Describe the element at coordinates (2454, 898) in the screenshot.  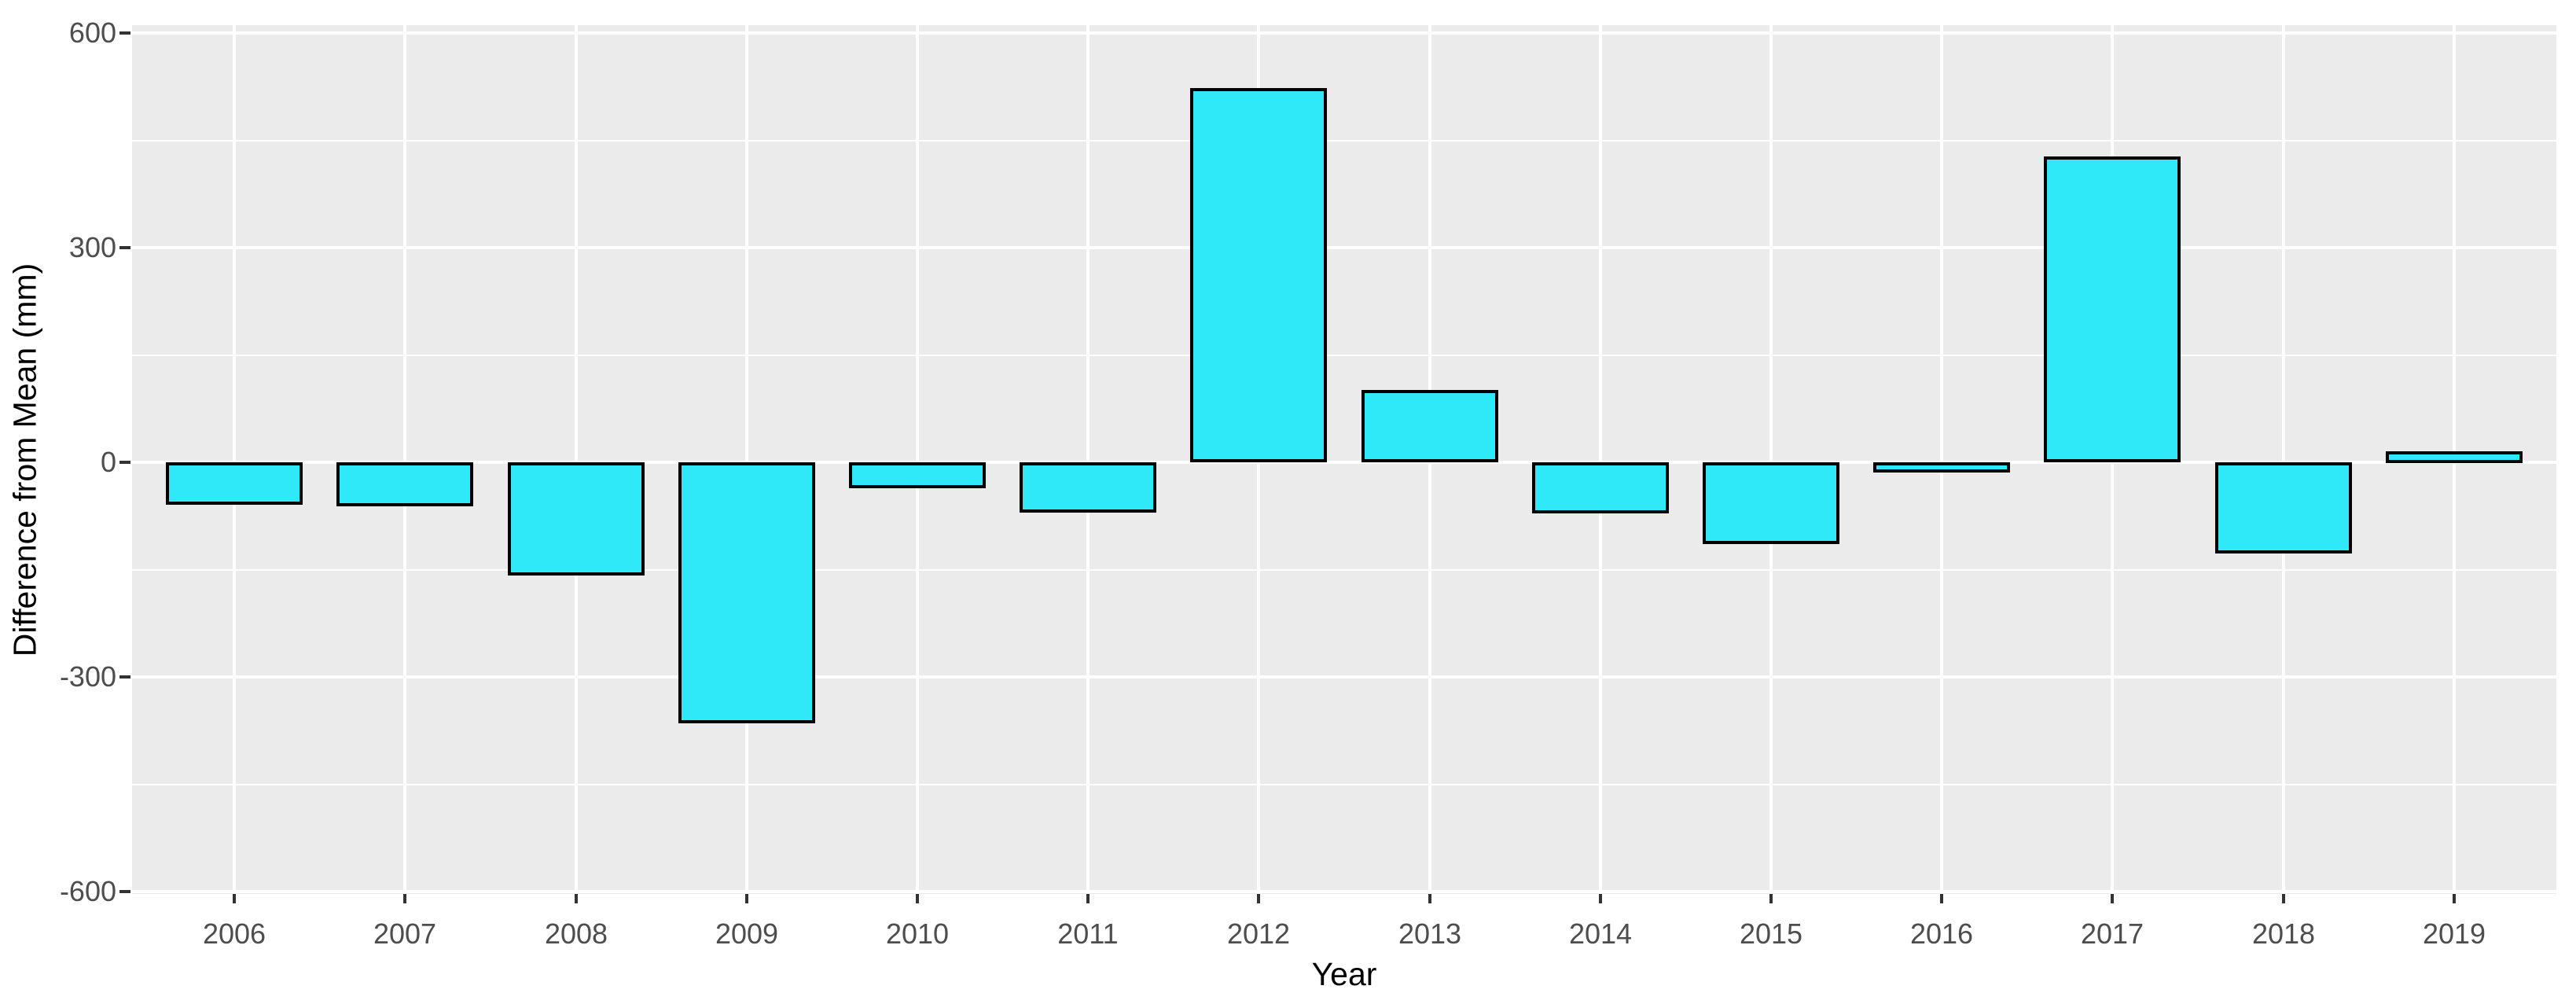
I see `x-tick-2019` at that location.